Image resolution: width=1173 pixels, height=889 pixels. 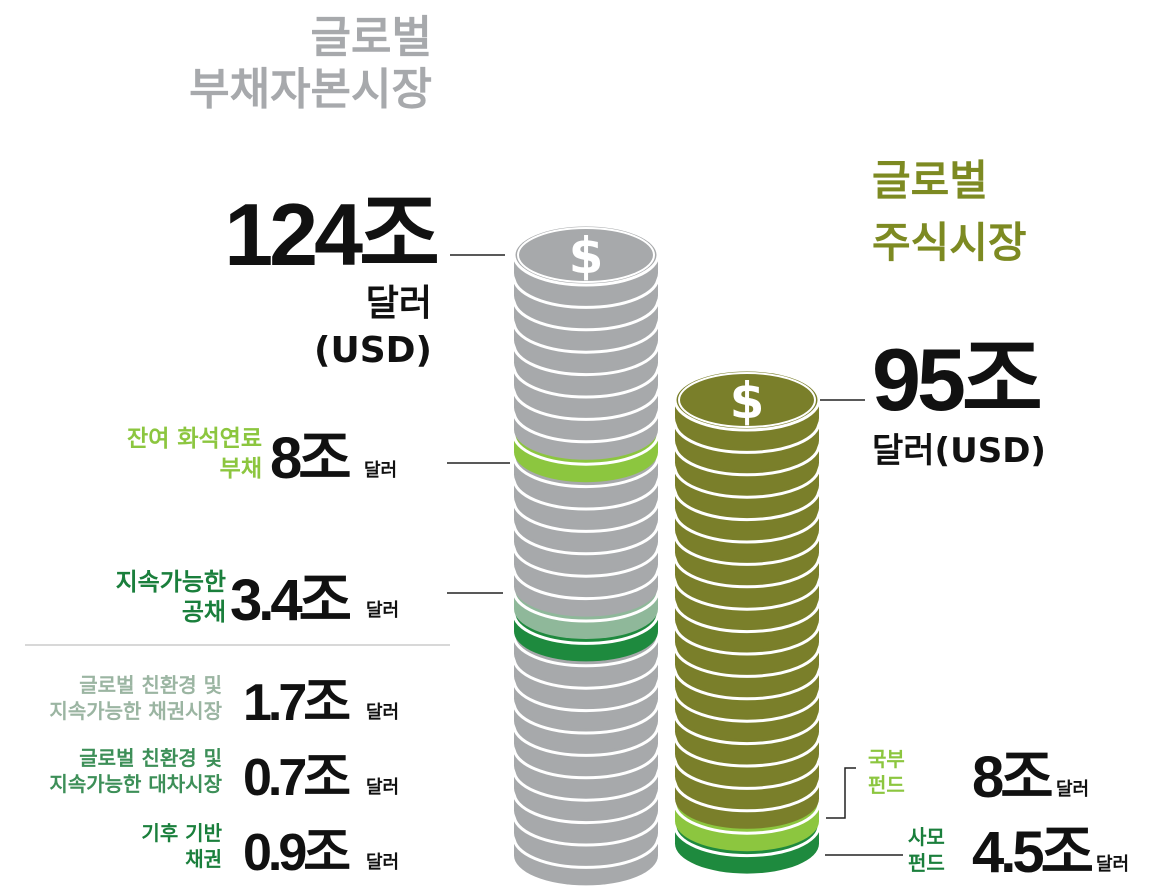 What do you see at coordinates (194, 439) in the screenshot?
I see `item-label: 잔여 화석연료` at bounding box center [194, 439].